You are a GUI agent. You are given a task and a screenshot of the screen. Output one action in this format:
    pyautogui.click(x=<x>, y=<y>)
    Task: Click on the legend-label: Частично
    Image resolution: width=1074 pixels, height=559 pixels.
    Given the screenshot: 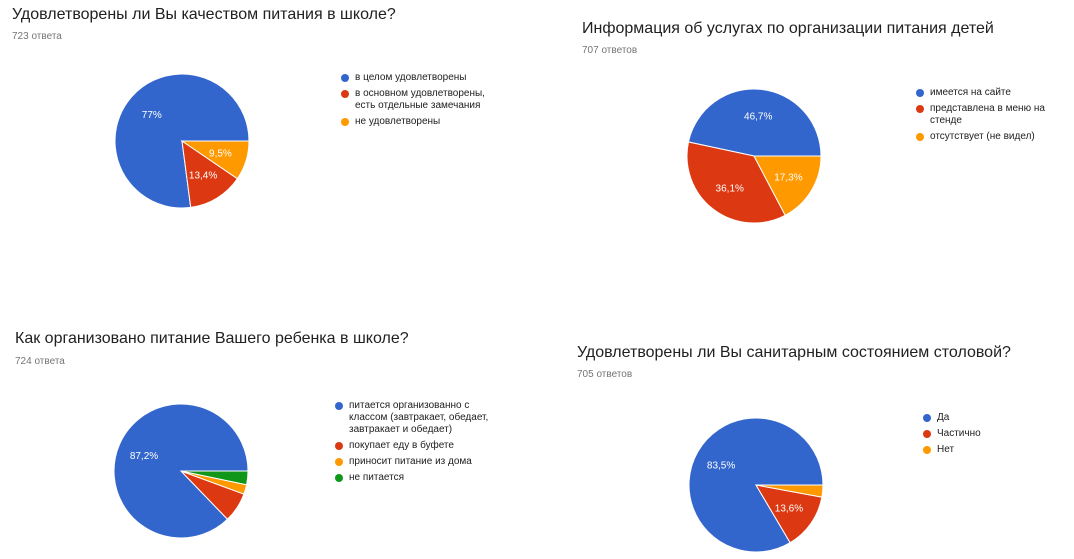 What is the action you would take?
    pyautogui.click(x=959, y=433)
    